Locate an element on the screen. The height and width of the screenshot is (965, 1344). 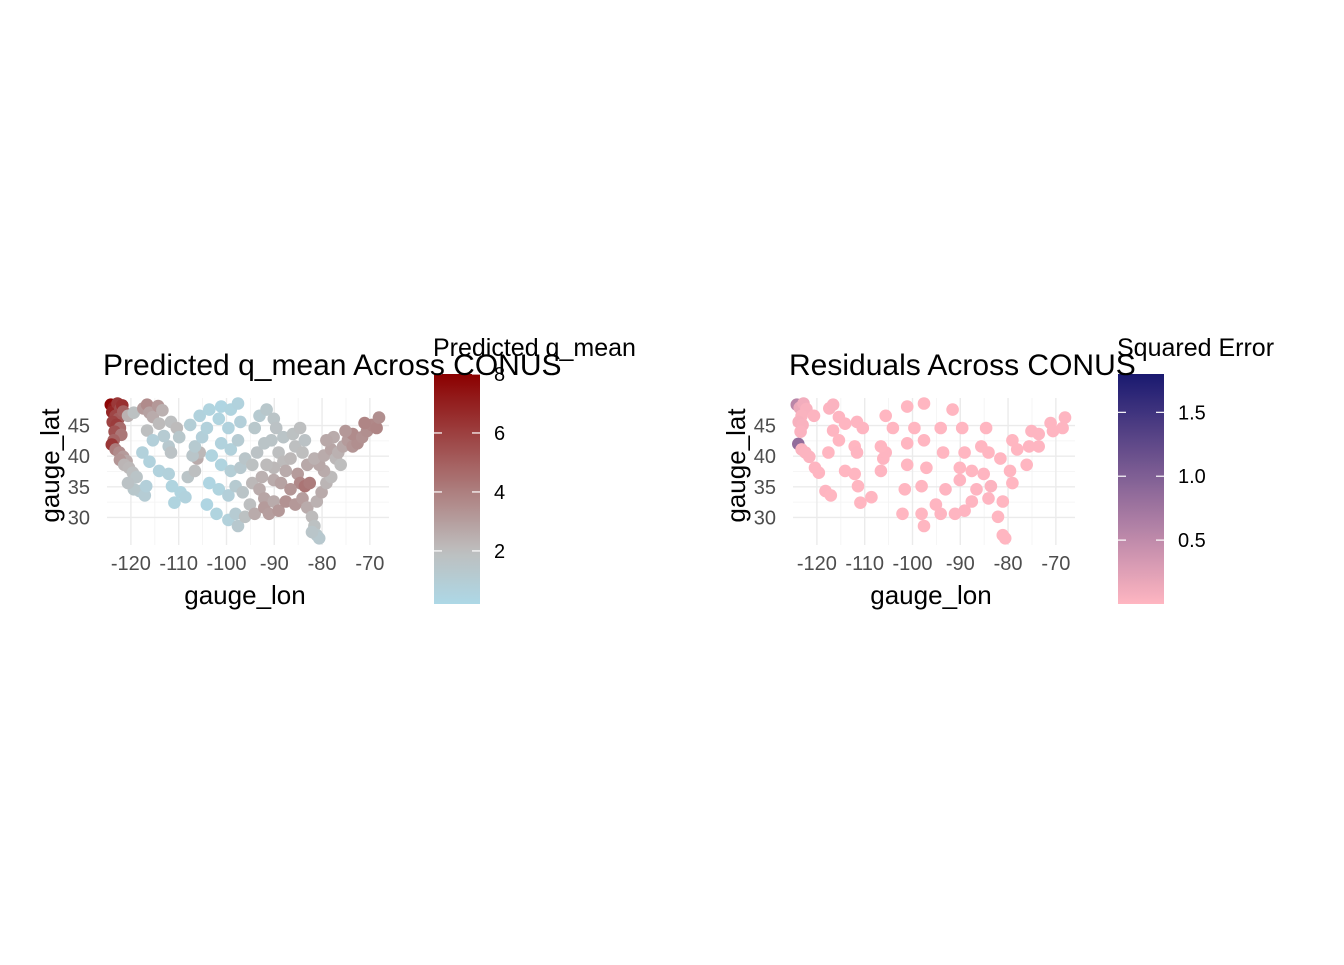
x-tick-label: -80 is located at coordinates (1008, 564).